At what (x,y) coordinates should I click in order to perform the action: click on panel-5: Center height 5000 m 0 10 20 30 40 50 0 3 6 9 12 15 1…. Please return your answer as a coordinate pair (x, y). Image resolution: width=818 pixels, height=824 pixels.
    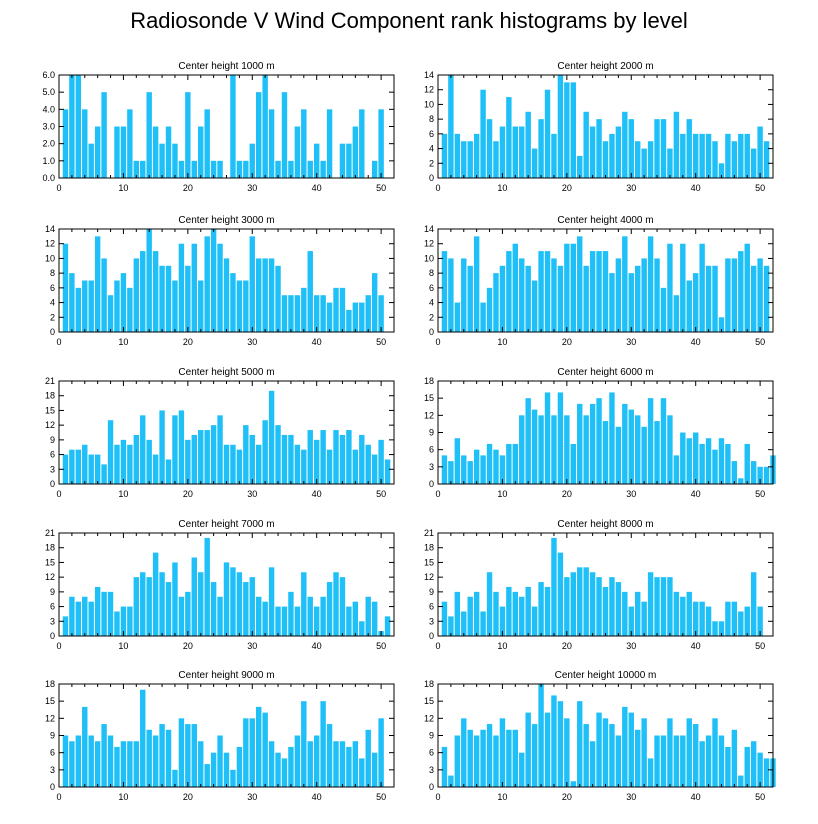
    Looking at the image, I should click on (220, 433).